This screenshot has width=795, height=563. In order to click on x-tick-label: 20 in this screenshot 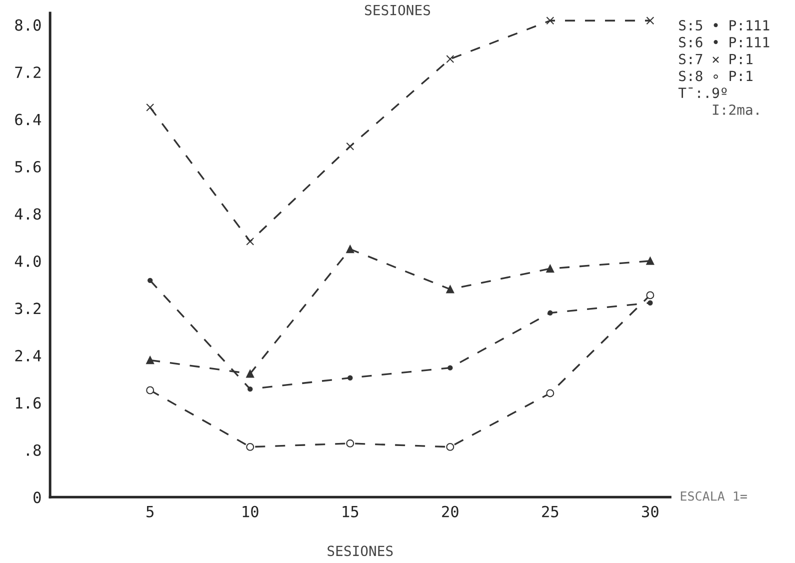, I will do `click(450, 512)`.